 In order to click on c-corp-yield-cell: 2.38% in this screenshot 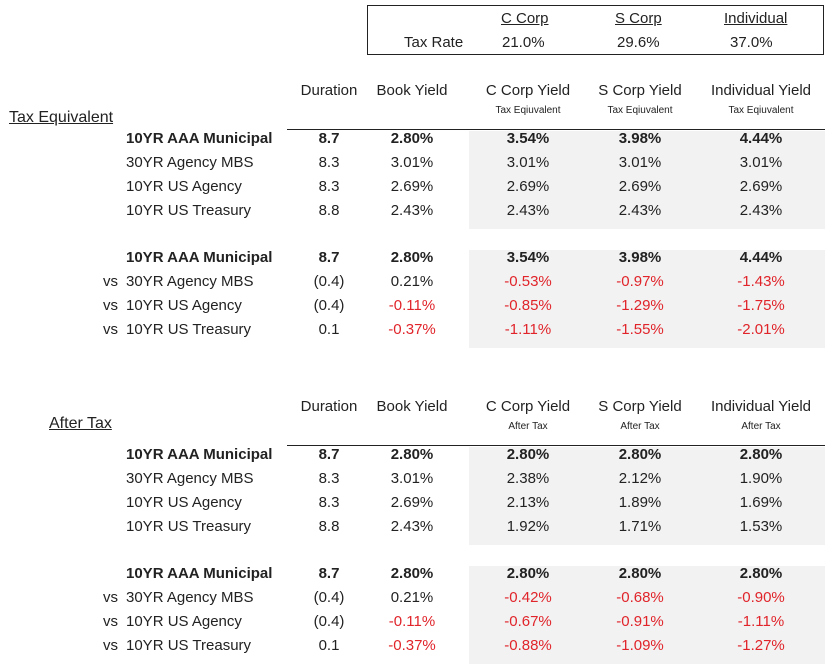, I will do `click(528, 478)`.